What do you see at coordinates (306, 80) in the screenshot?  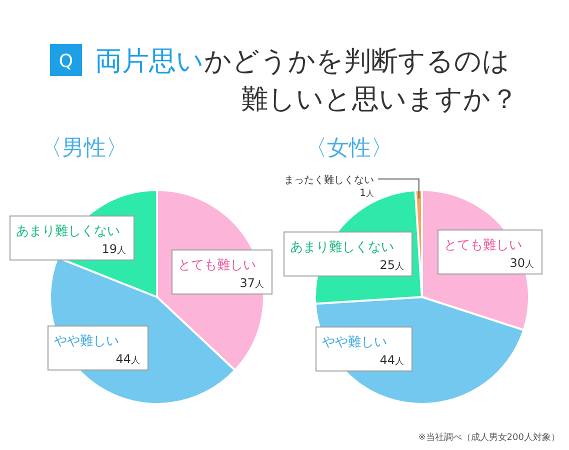 I see `chart-title: 両片思いかどうかを判断するのは難しいと思いますか？` at bounding box center [306, 80].